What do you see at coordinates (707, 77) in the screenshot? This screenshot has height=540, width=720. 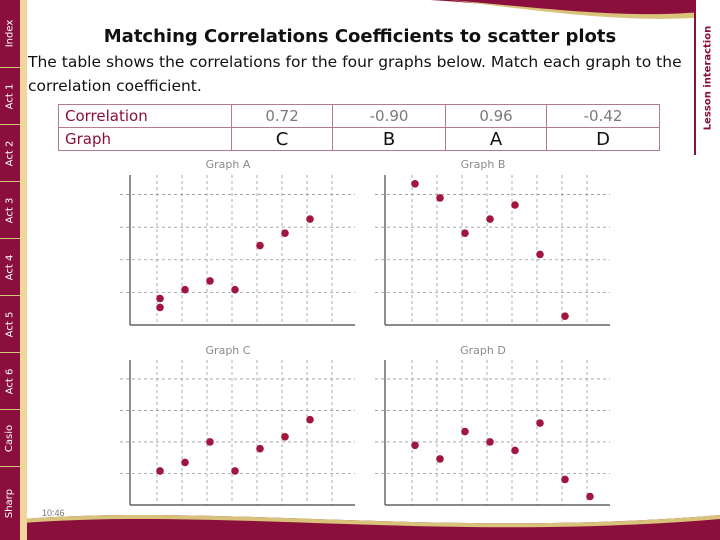 I see `lesson-interaction-link: Lesson interaction` at bounding box center [707, 77].